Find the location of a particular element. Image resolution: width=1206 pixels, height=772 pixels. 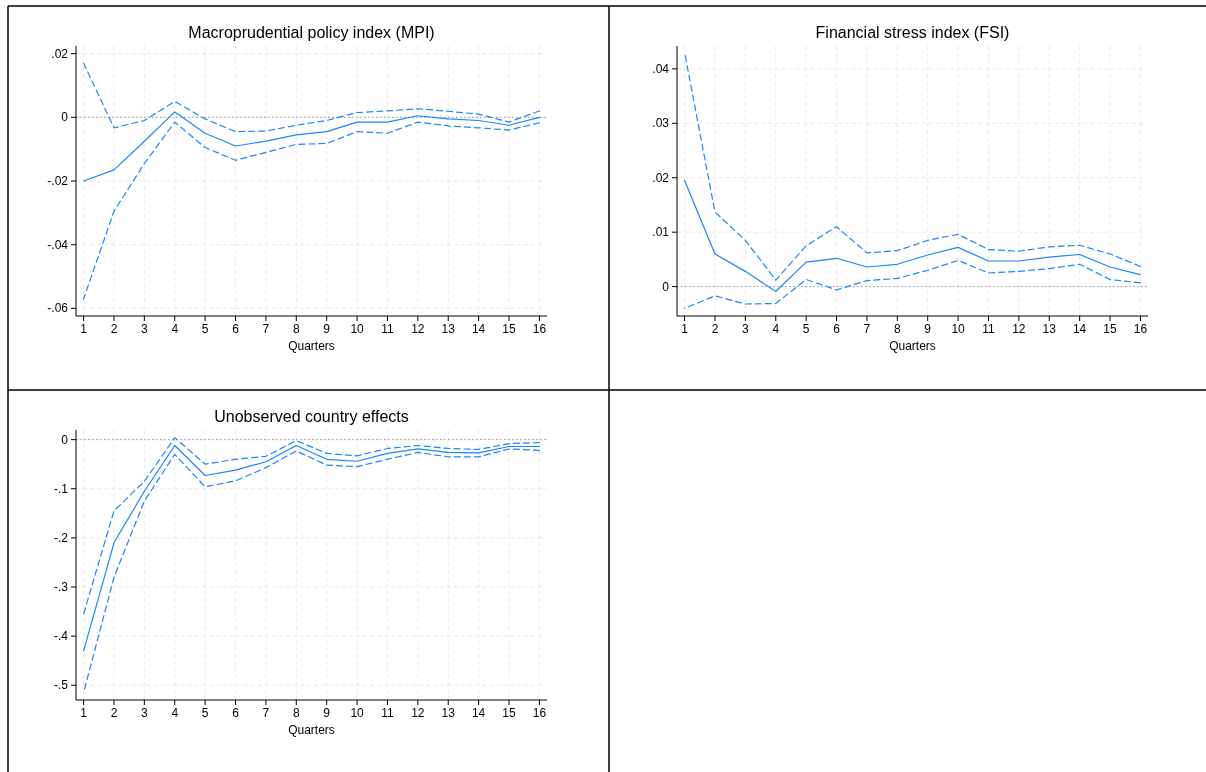

y-tick-label: -.4 is located at coordinates (61, 636).